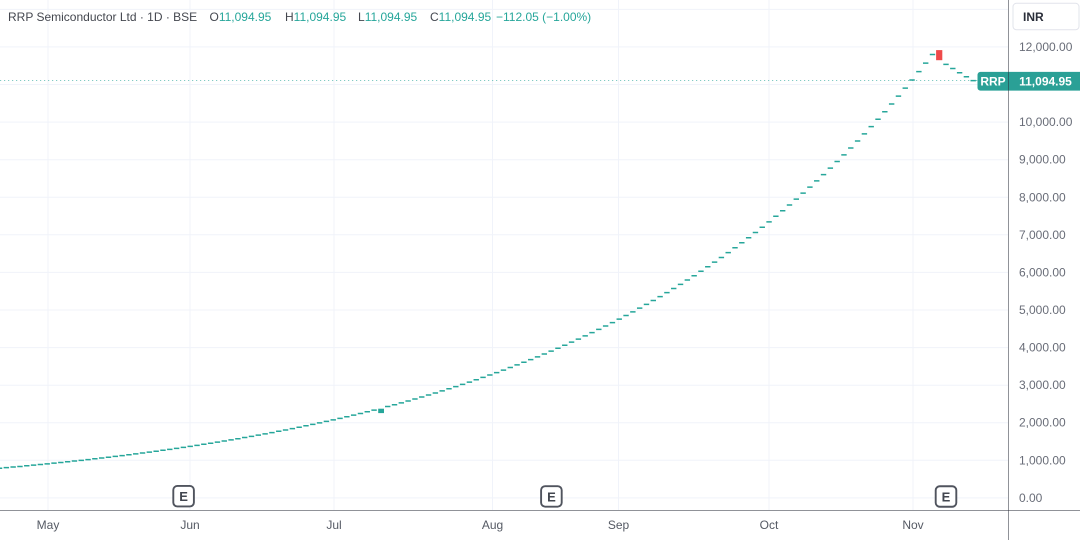  I want to click on svg-text: 5,000.00, so click(1042, 310).